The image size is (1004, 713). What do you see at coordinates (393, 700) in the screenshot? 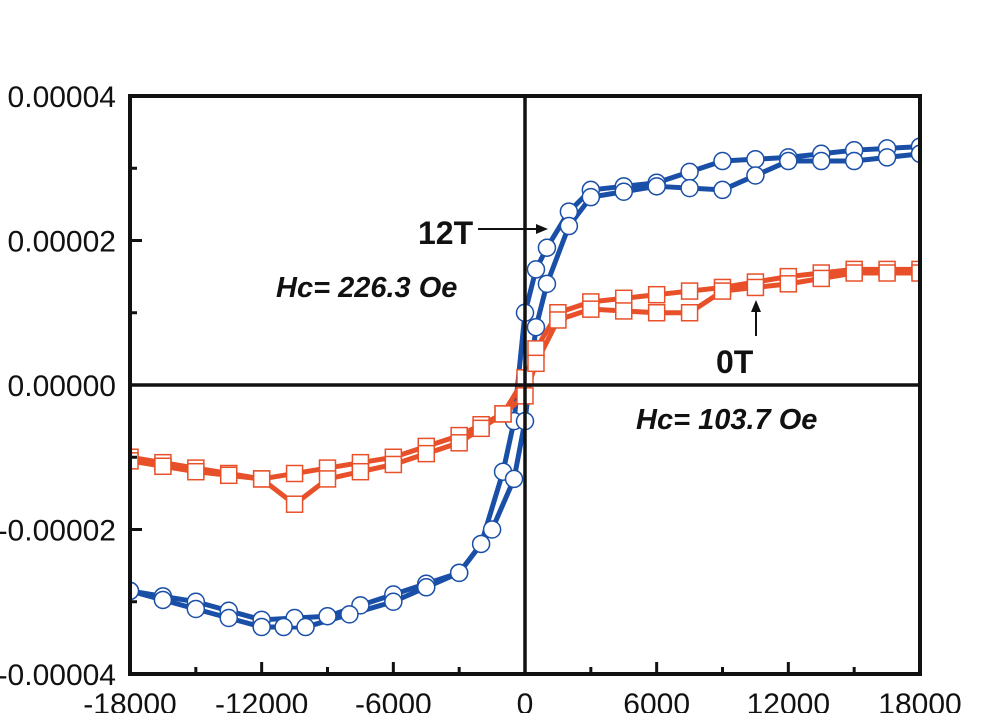
I see `x-tick-label: -6000` at bounding box center [393, 700].